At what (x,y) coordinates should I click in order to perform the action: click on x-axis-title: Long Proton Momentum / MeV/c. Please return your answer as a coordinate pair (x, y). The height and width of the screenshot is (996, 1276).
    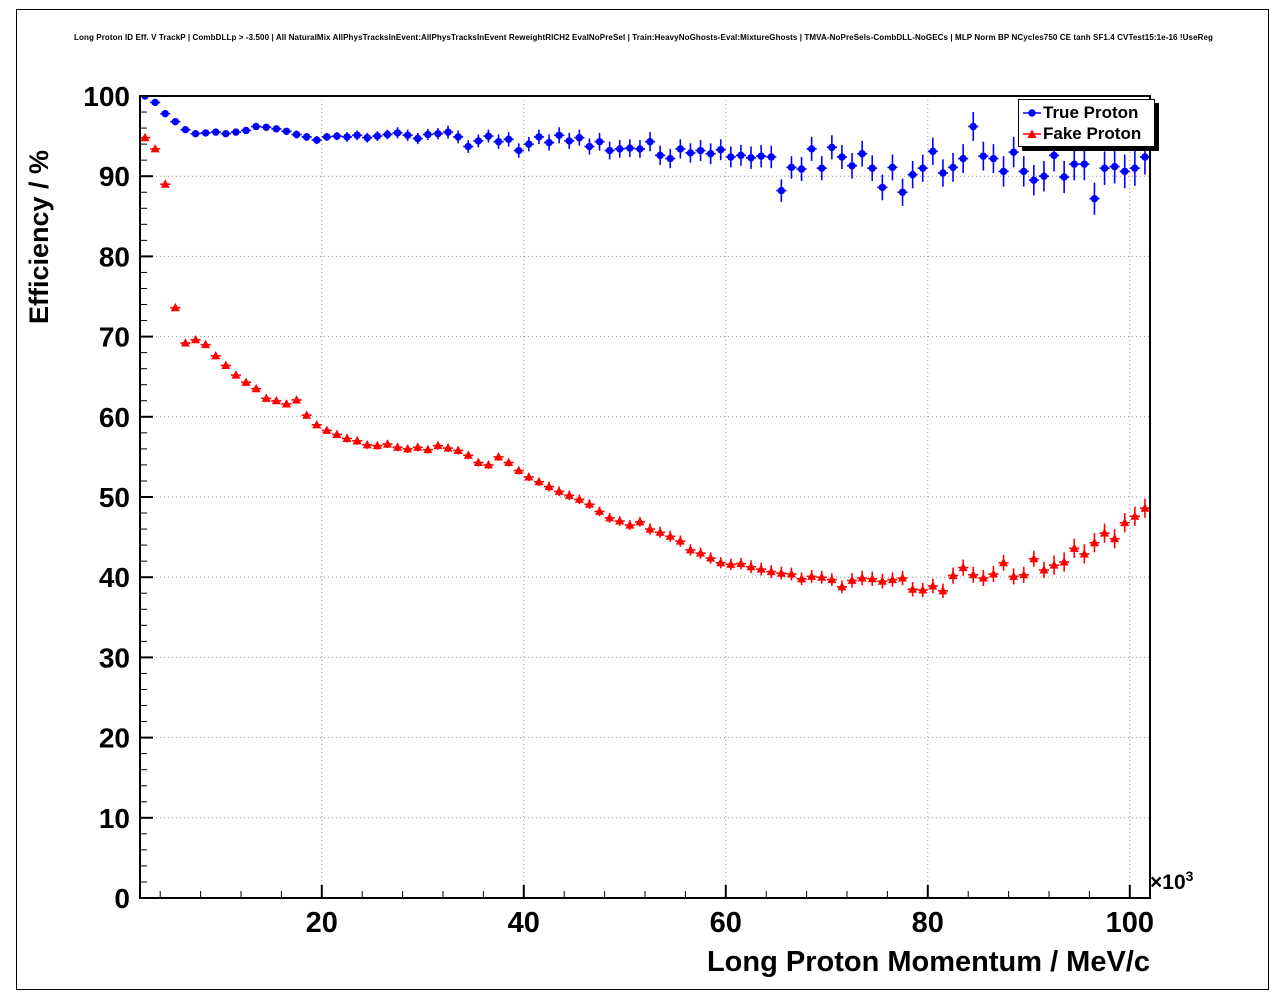
    Looking at the image, I should click on (928, 962).